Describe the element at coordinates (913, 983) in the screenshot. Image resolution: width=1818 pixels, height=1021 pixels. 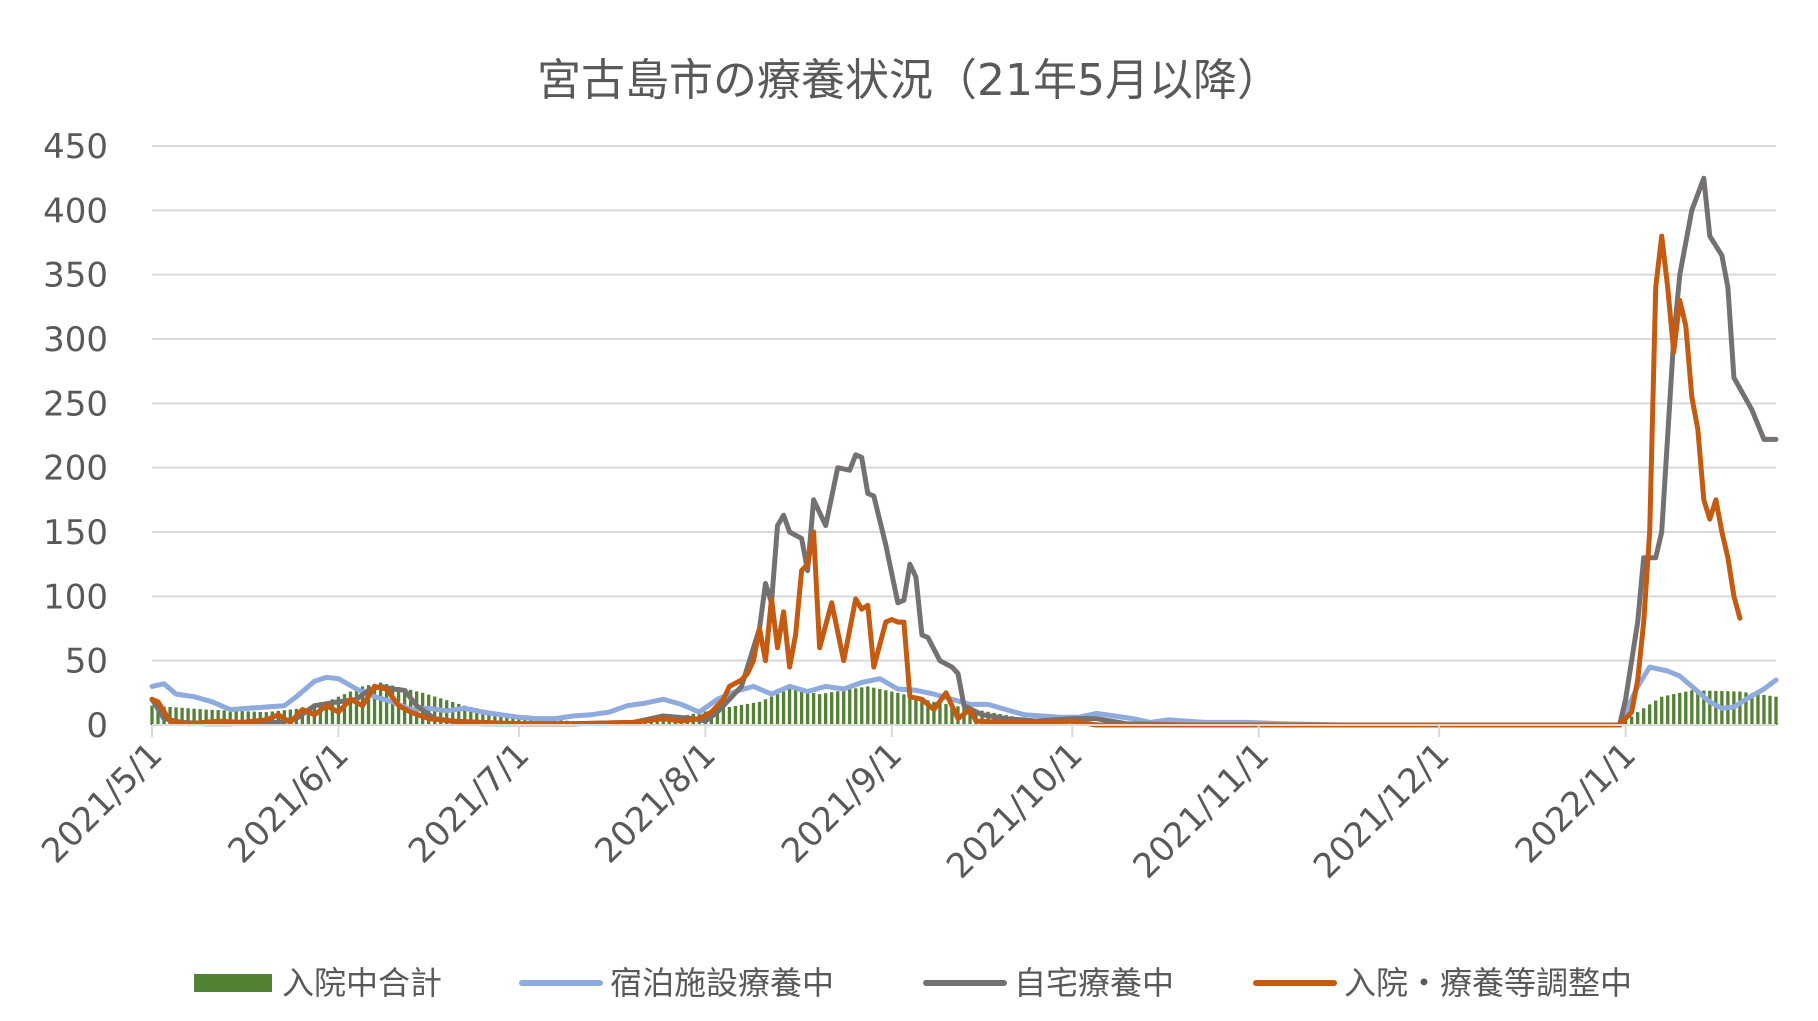
I see `legend: 入院中合計 宿泊施設療養中 自宅療養中 入院・療養等調整中` at that location.